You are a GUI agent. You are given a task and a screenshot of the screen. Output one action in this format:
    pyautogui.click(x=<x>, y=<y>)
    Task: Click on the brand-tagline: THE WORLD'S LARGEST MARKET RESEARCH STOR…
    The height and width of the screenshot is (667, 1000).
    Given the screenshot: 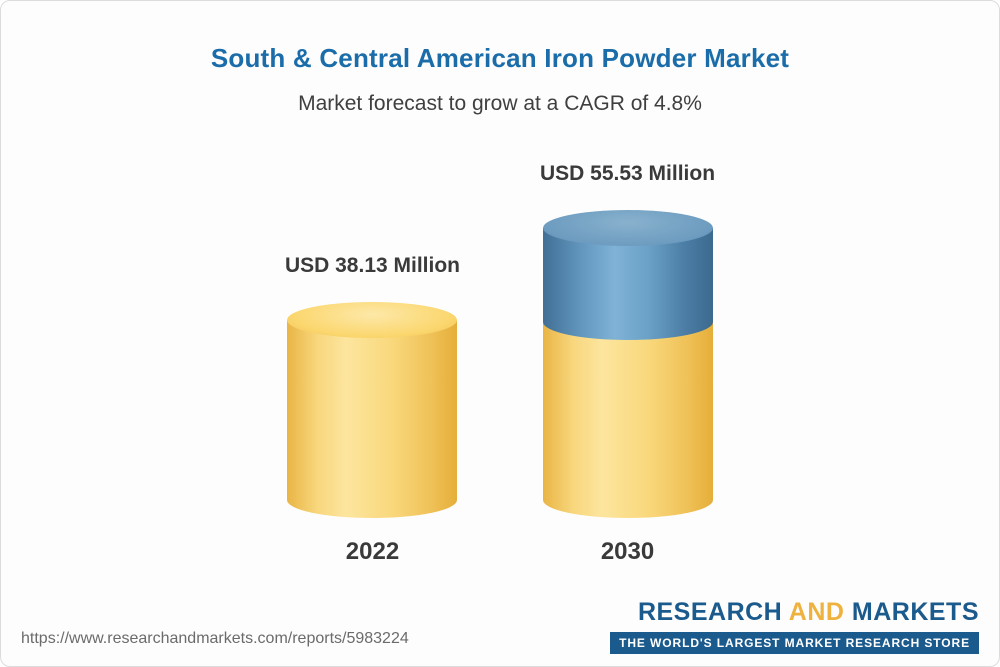 What is the action you would take?
    pyautogui.click(x=794, y=643)
    